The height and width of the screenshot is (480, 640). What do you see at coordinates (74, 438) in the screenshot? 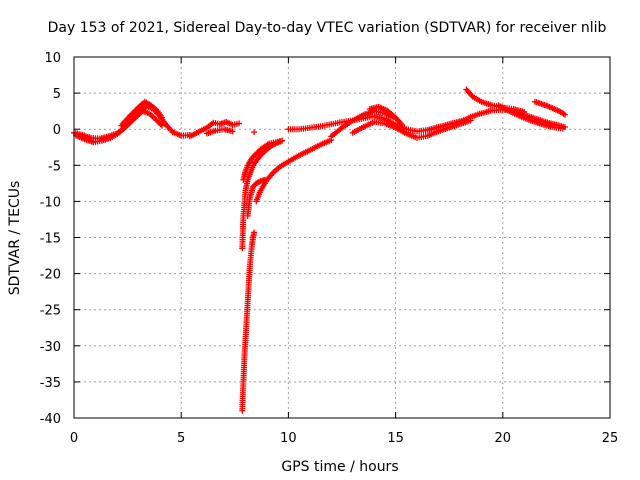
I see `x-tick-label: 0` at bounding box center [74, 438].